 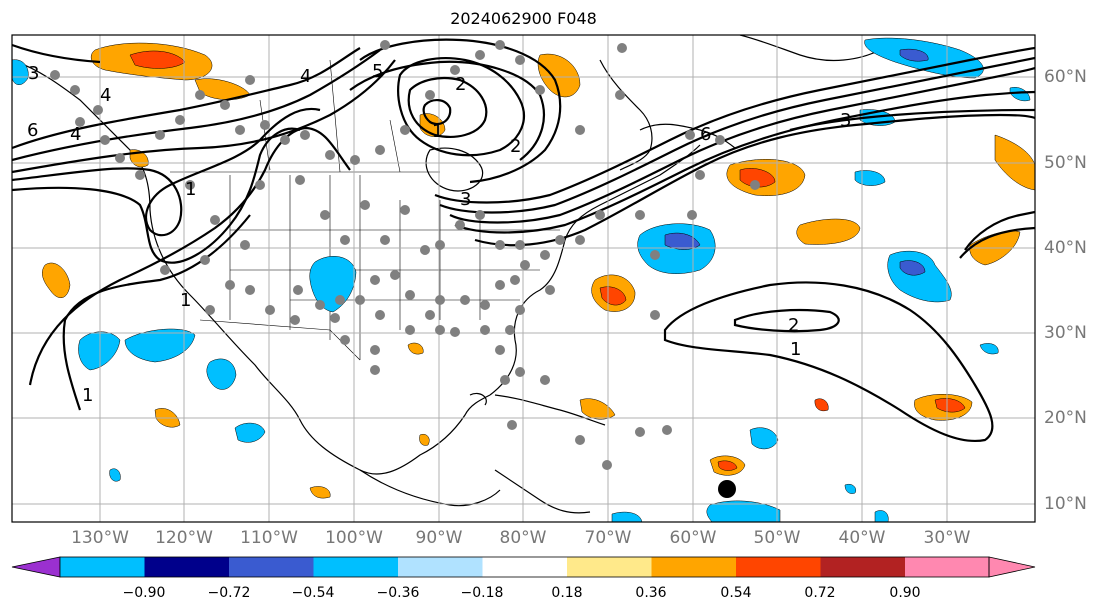 I want to click on lat-label: 30°N, so click(x=1065, y=333).